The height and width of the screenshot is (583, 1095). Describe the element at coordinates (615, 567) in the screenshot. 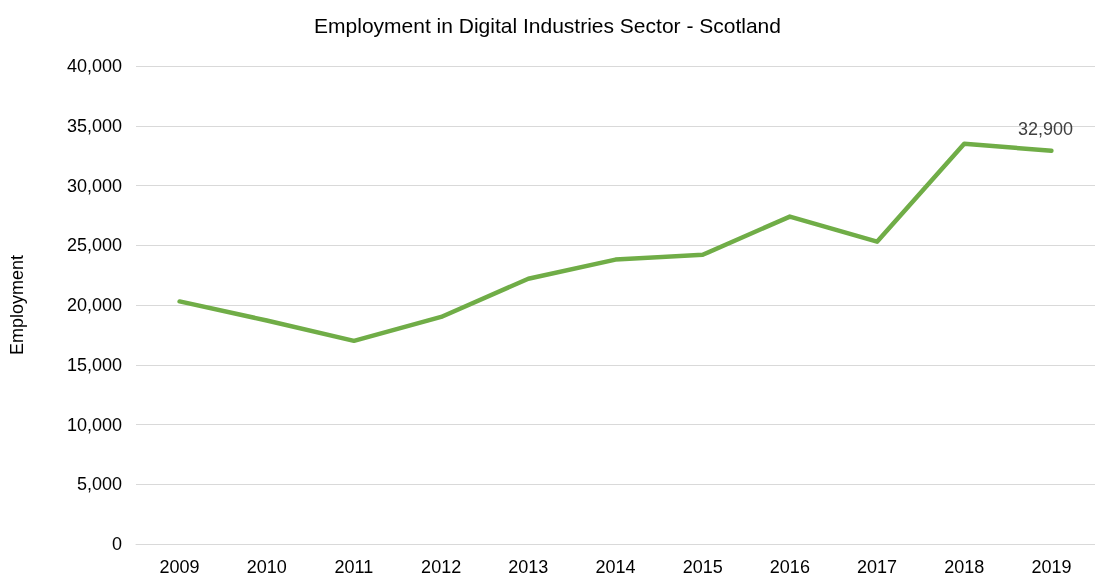

I see `x-tick-label: 2014` at that location.